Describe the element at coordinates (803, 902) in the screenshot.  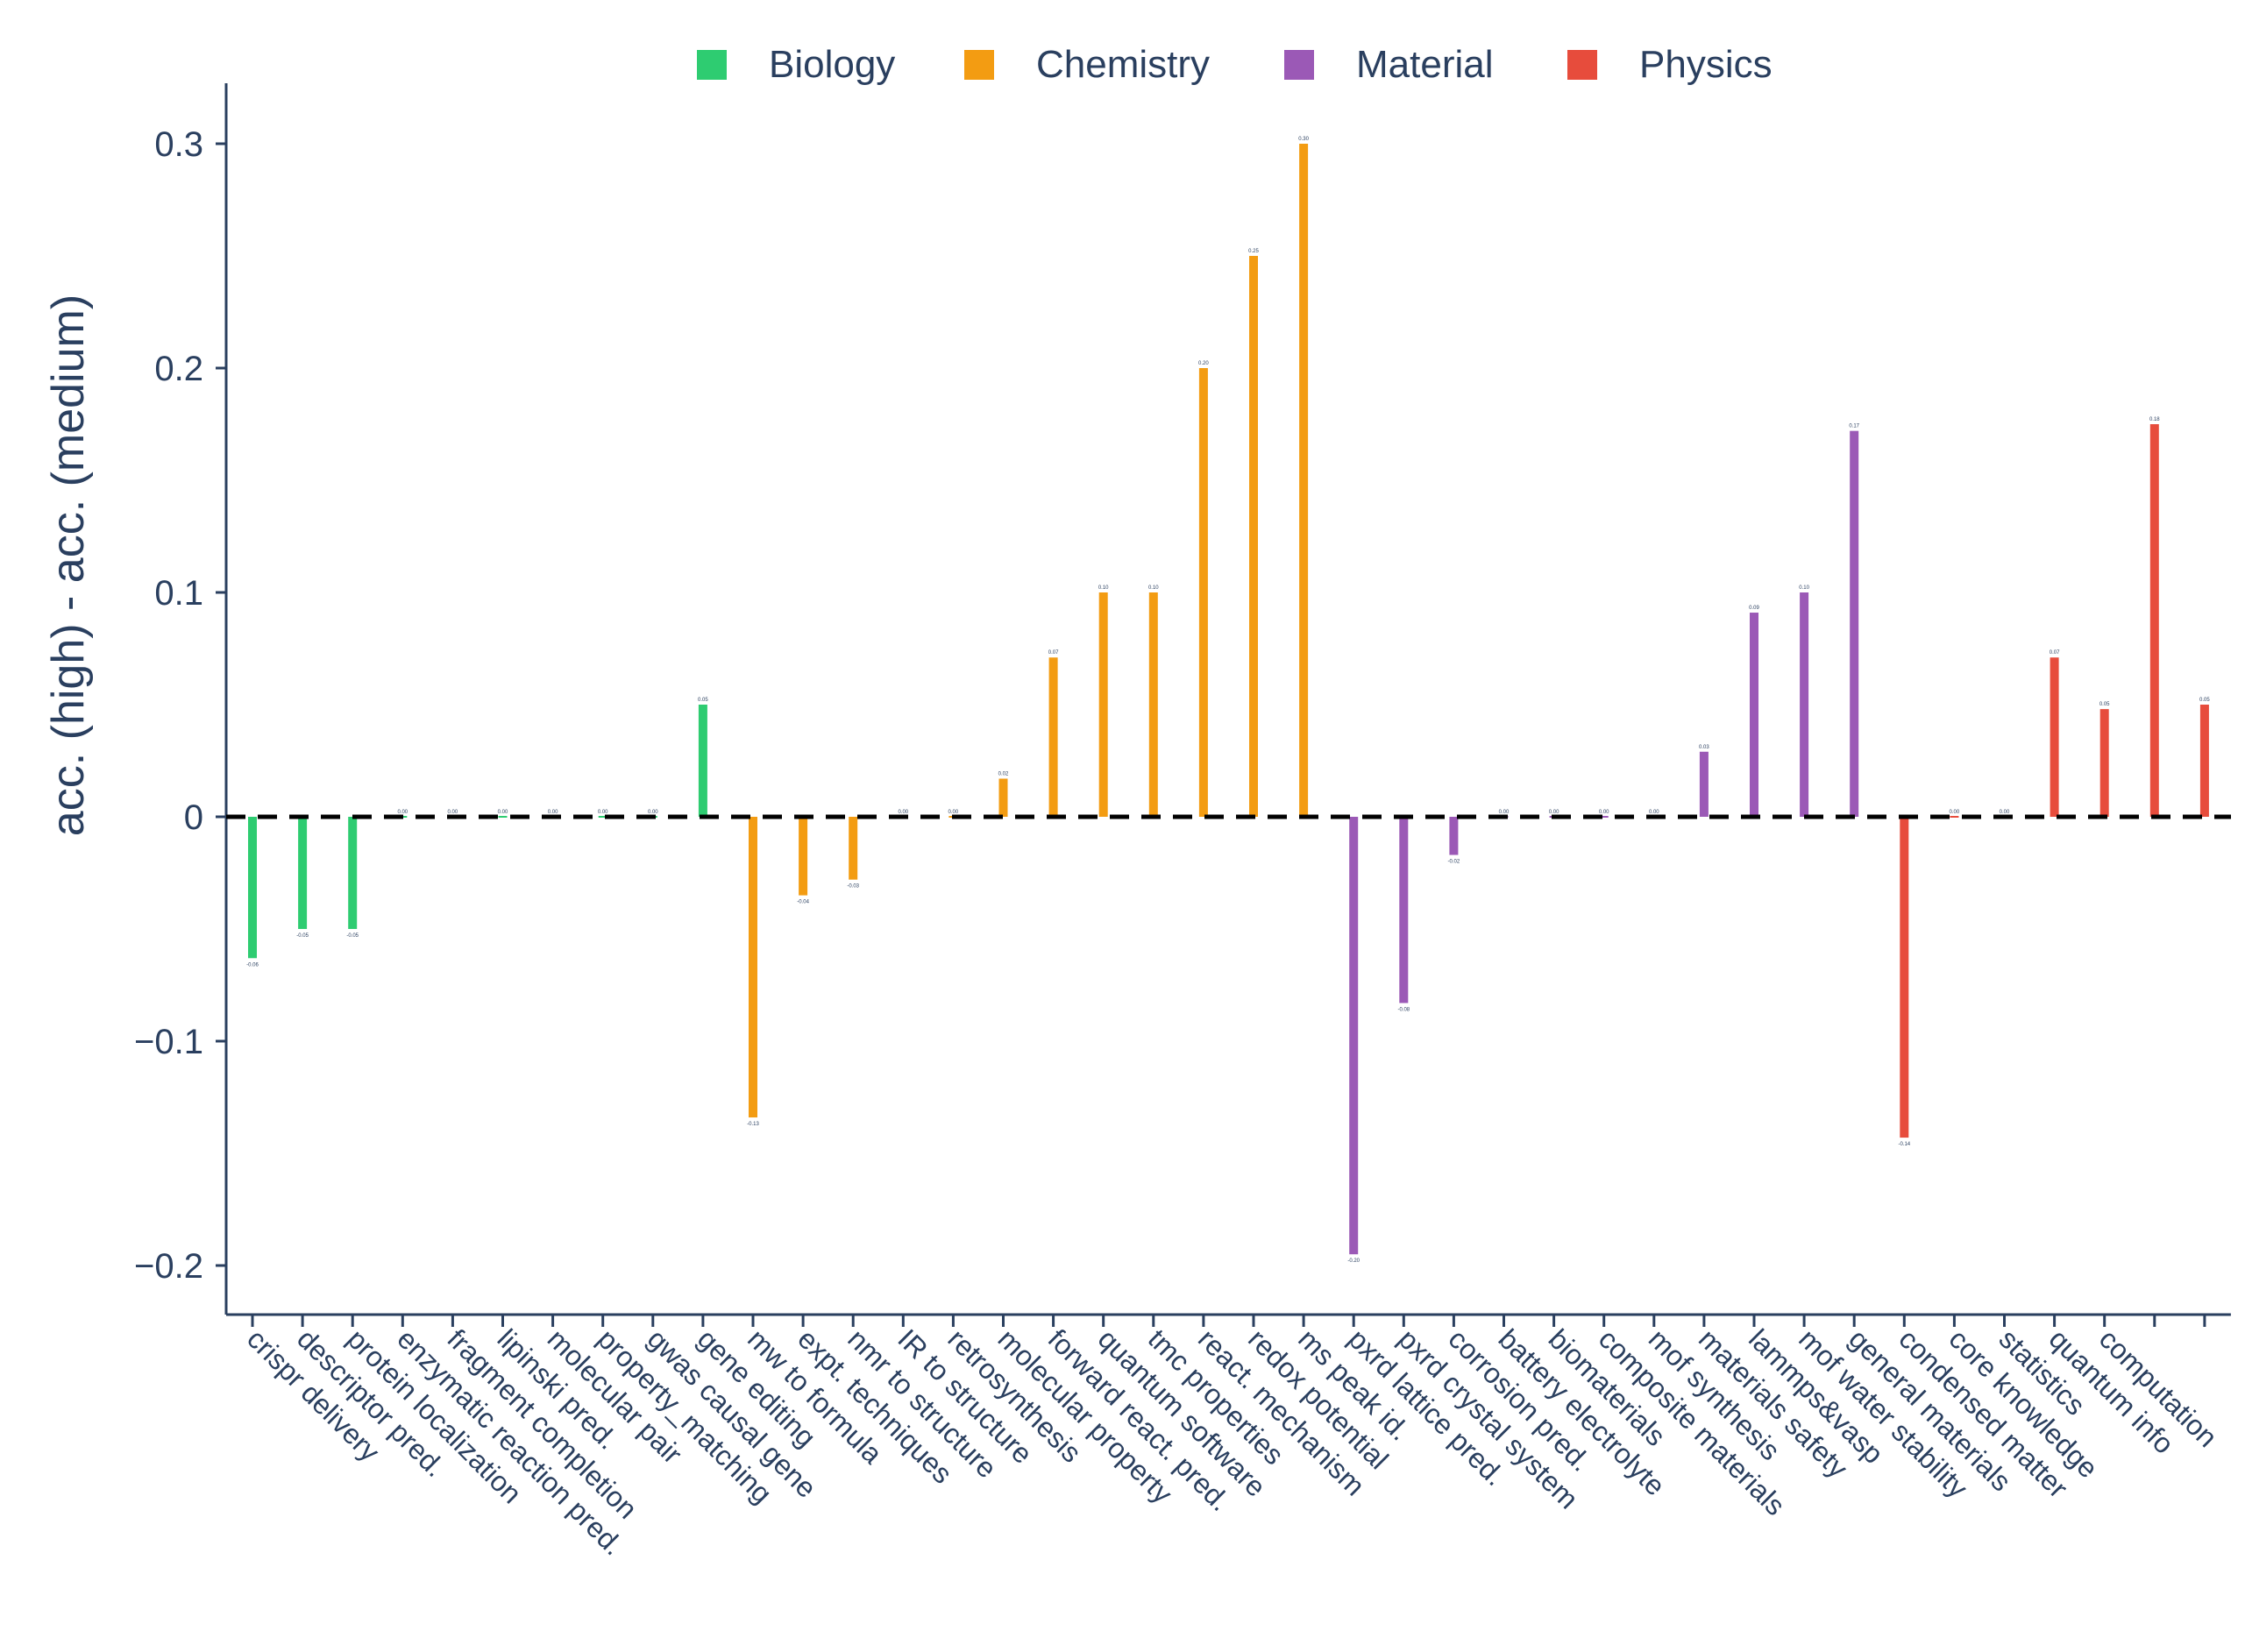
I see `bar-value-label: -0.04` at that location.